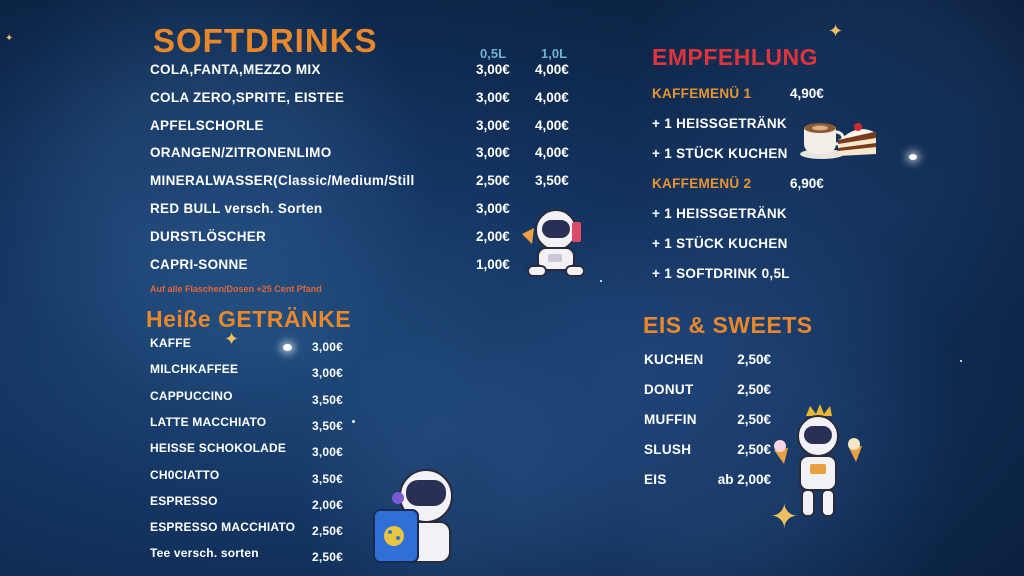  I want to click on menu2-name: KAFFEMENÜ 2, so click(702, 183).